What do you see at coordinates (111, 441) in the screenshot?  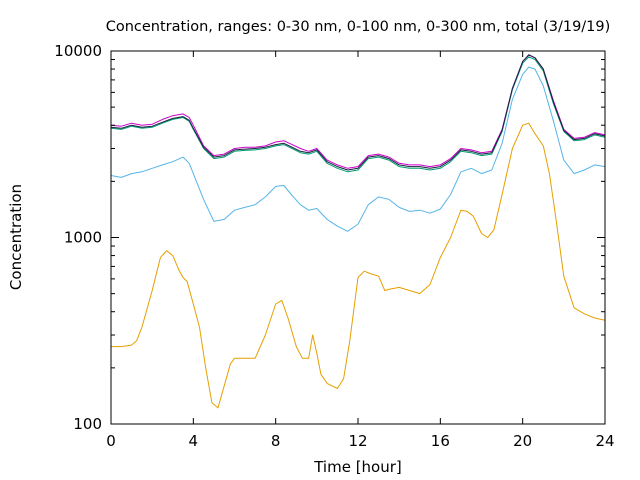 I see `x-tick-label: 0` at bounding box center [111, 441].